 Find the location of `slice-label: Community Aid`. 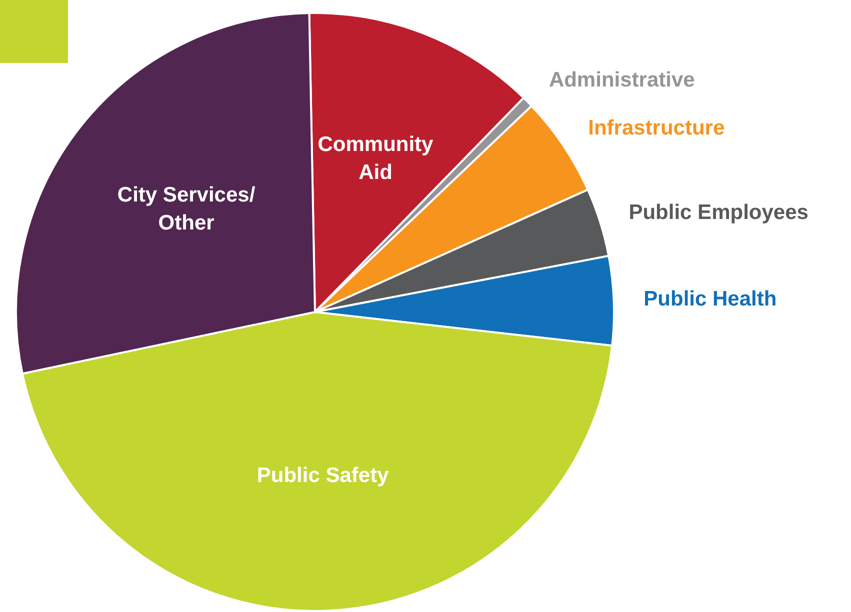

slice-label: Community Aid is located at coordinates (376, 158).